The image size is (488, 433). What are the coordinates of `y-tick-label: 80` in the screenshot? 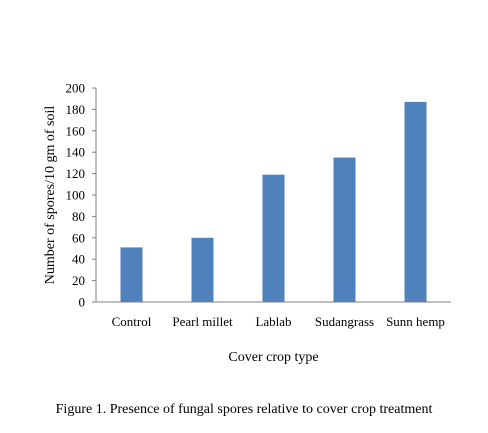 It's located at (78, 216).